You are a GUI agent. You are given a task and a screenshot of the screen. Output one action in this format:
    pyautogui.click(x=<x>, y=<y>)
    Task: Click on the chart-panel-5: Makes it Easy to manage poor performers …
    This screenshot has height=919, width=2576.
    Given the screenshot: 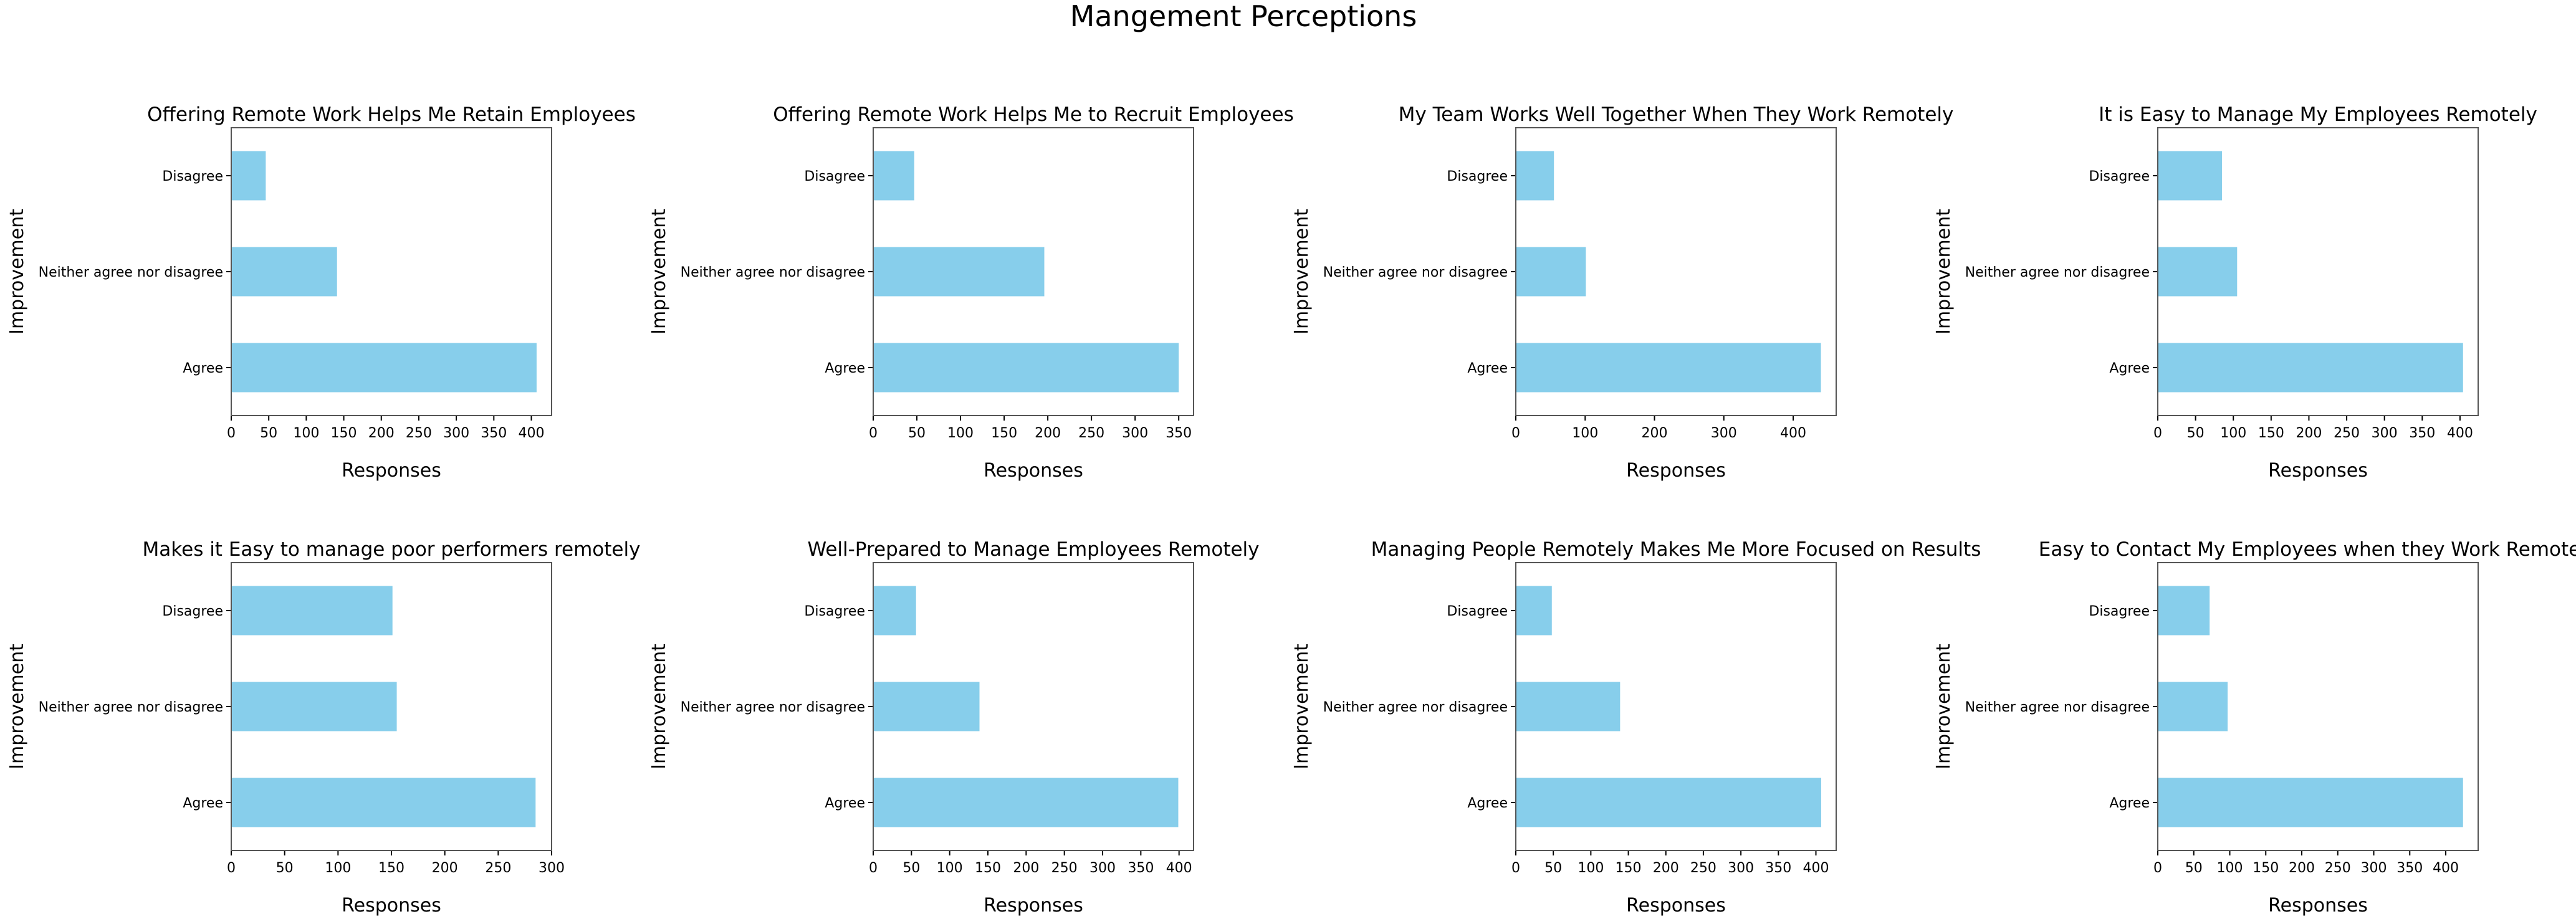 What is the action you would take?
    pyautogui.click(x=323, y=727)
    